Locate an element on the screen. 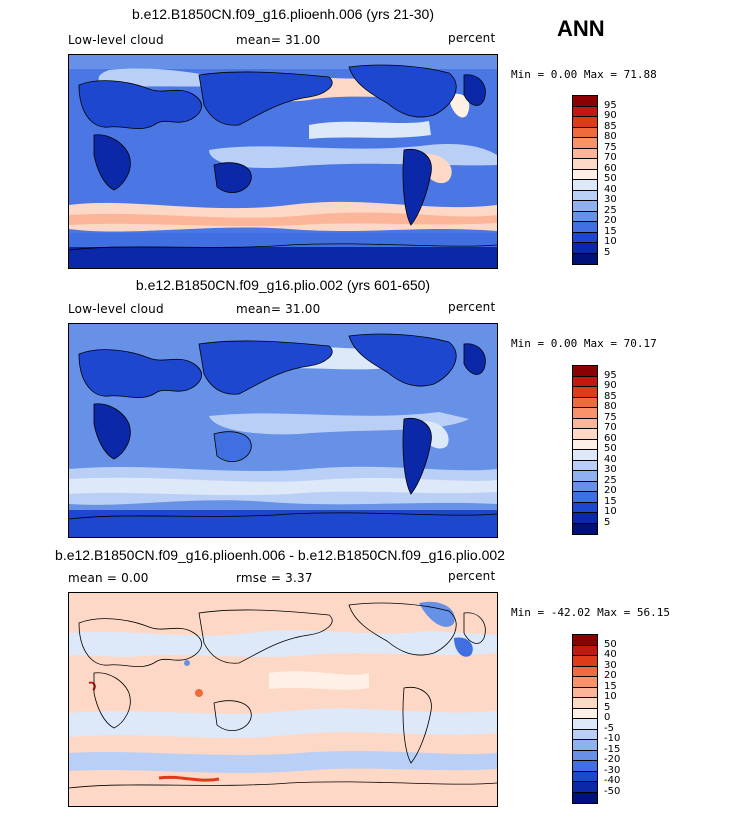 The height and width of the screenshot is (817, 733). panel2-colorbar is located at coordinates (585, 450).